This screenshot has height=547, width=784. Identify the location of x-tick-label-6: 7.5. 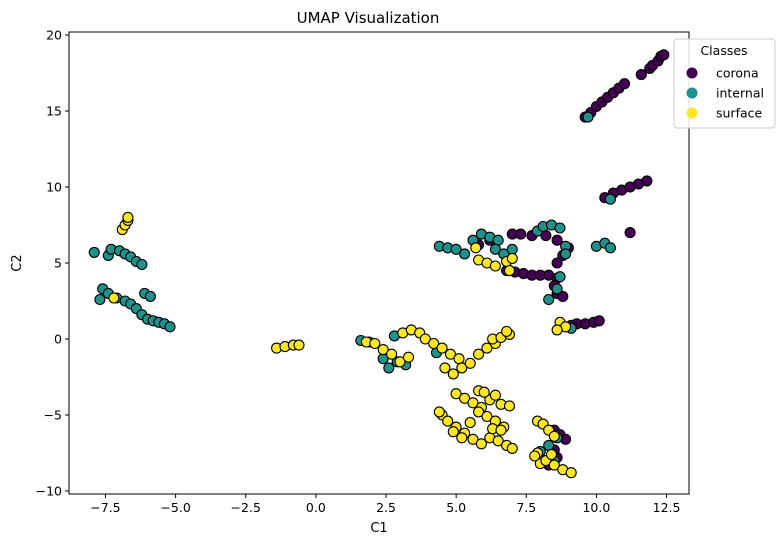
(526, 507).